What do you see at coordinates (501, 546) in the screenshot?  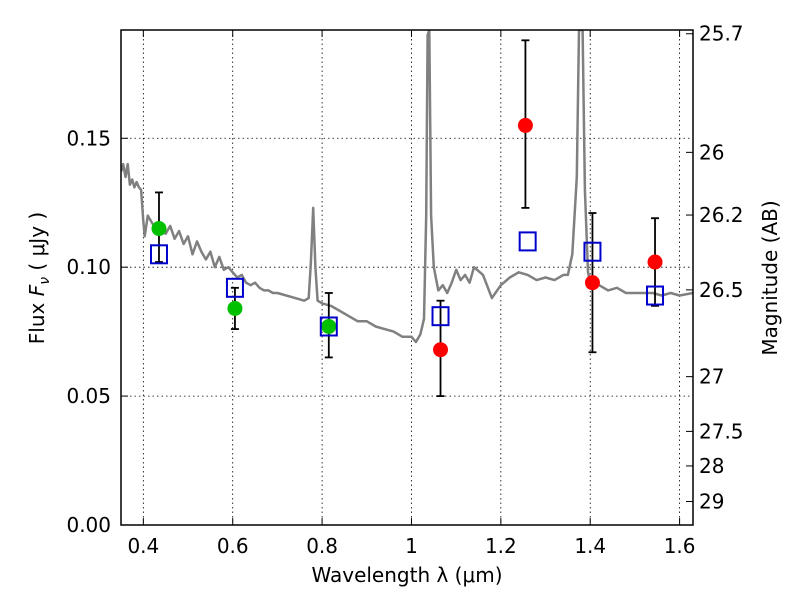 I see `x-tick-label: 1.2` at bounding box center [501, 546].